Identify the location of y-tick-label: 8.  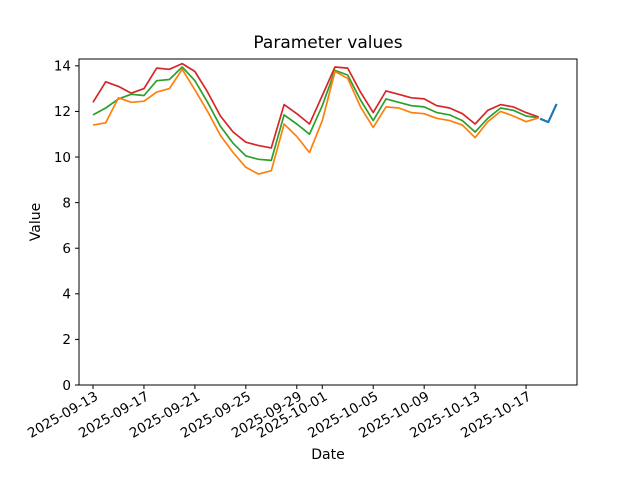
(66, 203).